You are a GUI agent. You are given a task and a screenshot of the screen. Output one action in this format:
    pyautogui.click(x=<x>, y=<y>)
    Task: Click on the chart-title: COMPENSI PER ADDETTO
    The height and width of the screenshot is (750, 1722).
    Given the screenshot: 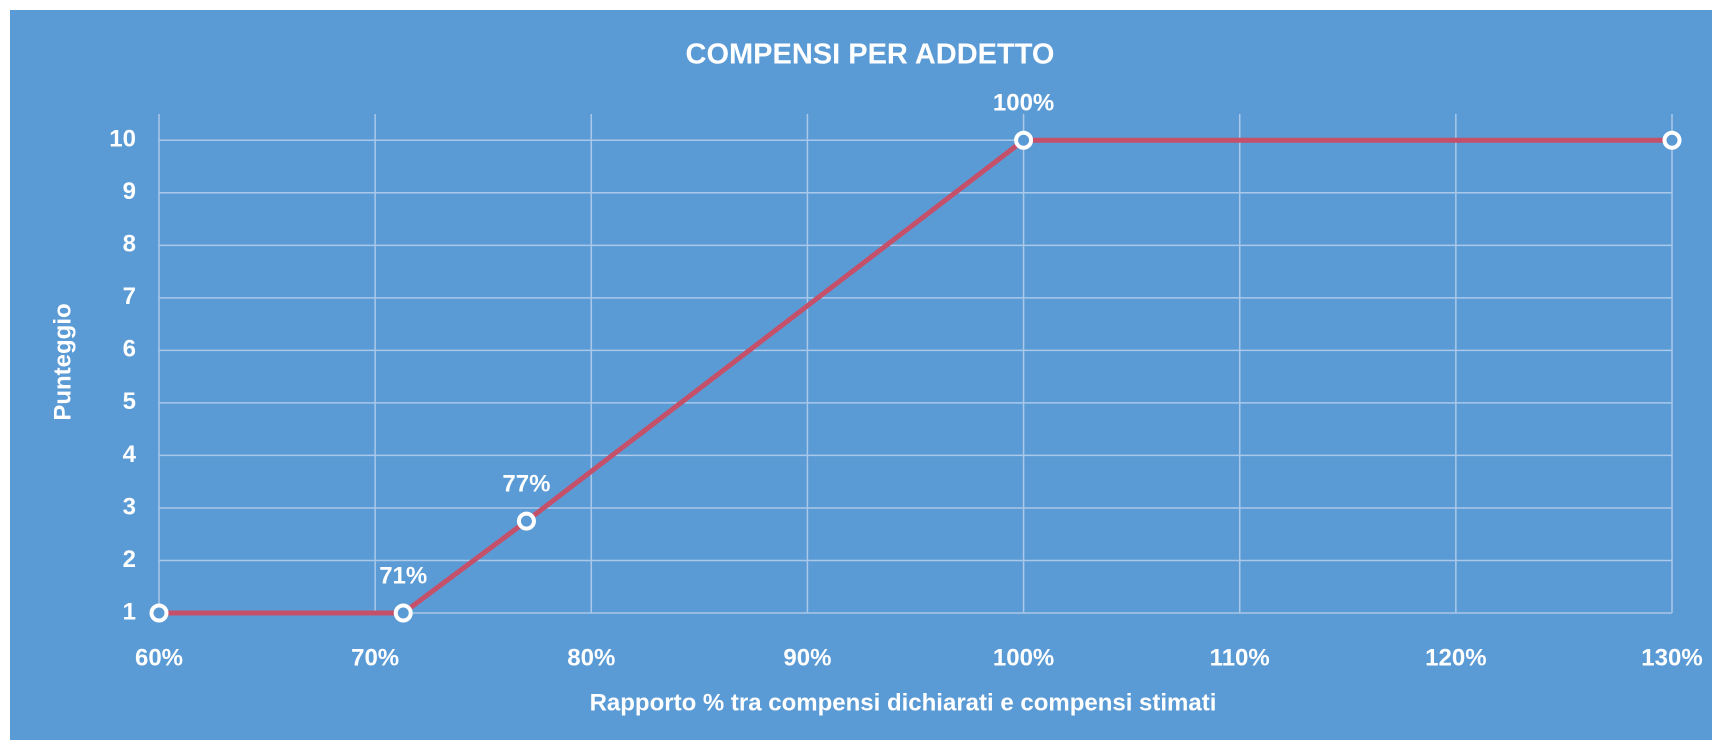 What is the action you would take?
    pyautogui.click(x=870, y=55)
    